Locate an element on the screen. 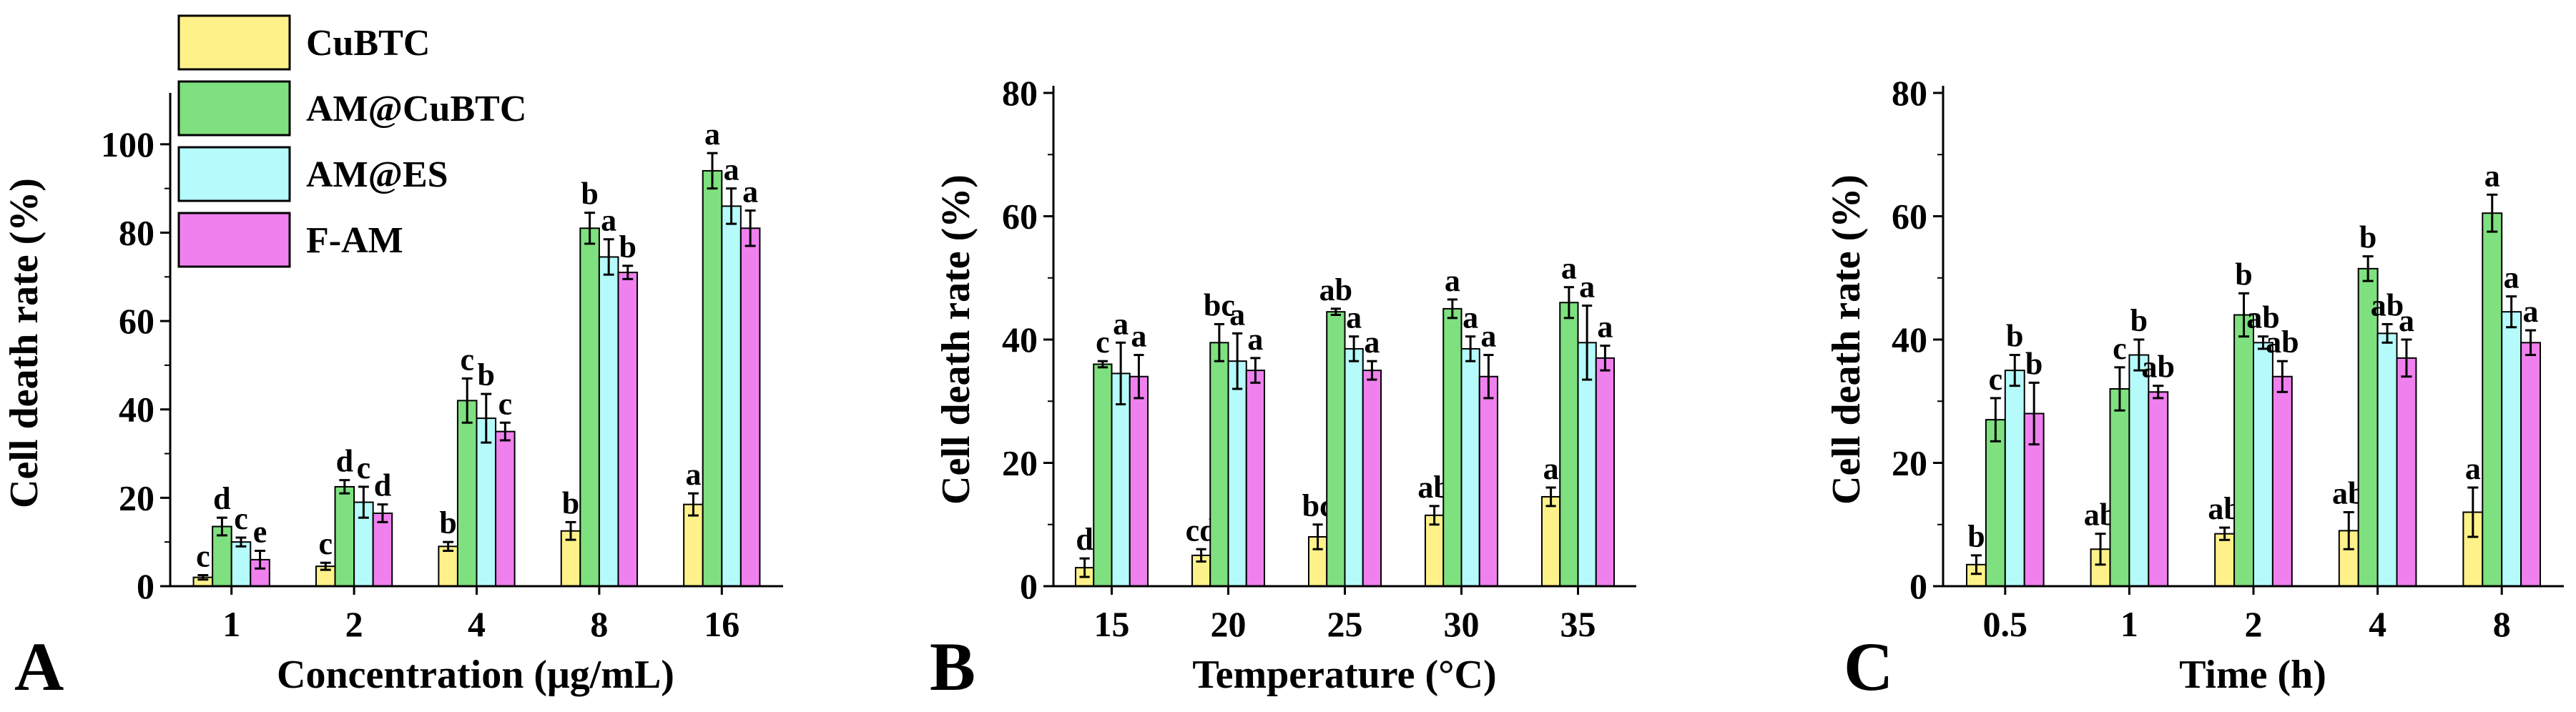  x-tick-label: 4 is located at coordinates (477, 624).